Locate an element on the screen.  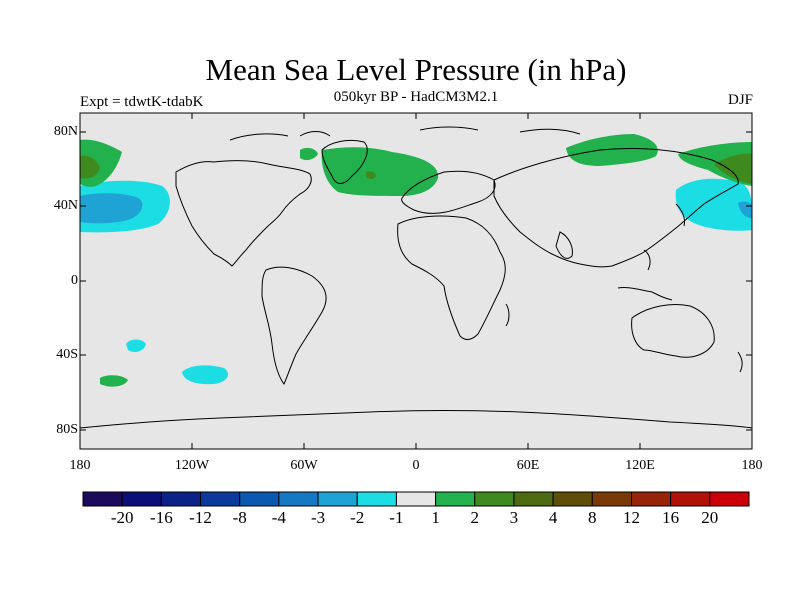
anomaly-bering-west-core is located at coordinates (90, 167).